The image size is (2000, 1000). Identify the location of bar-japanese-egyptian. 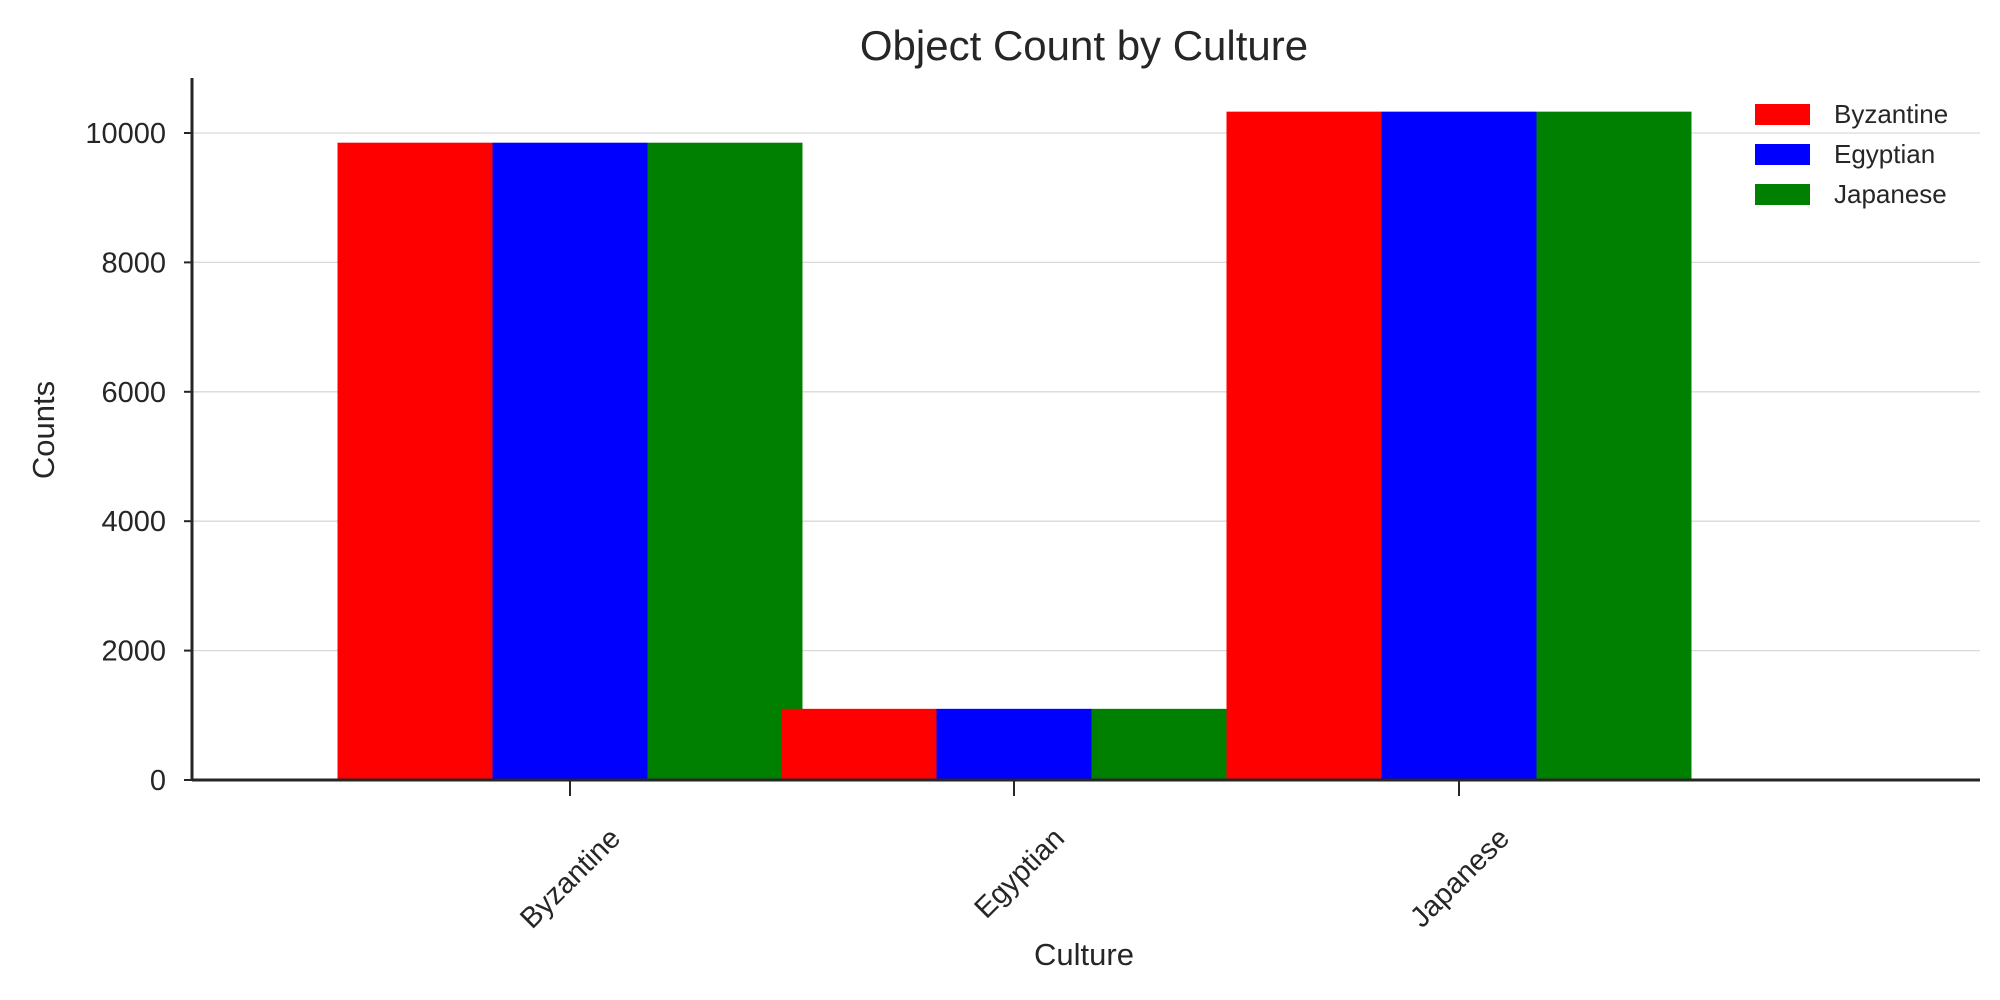
(1459, 446).